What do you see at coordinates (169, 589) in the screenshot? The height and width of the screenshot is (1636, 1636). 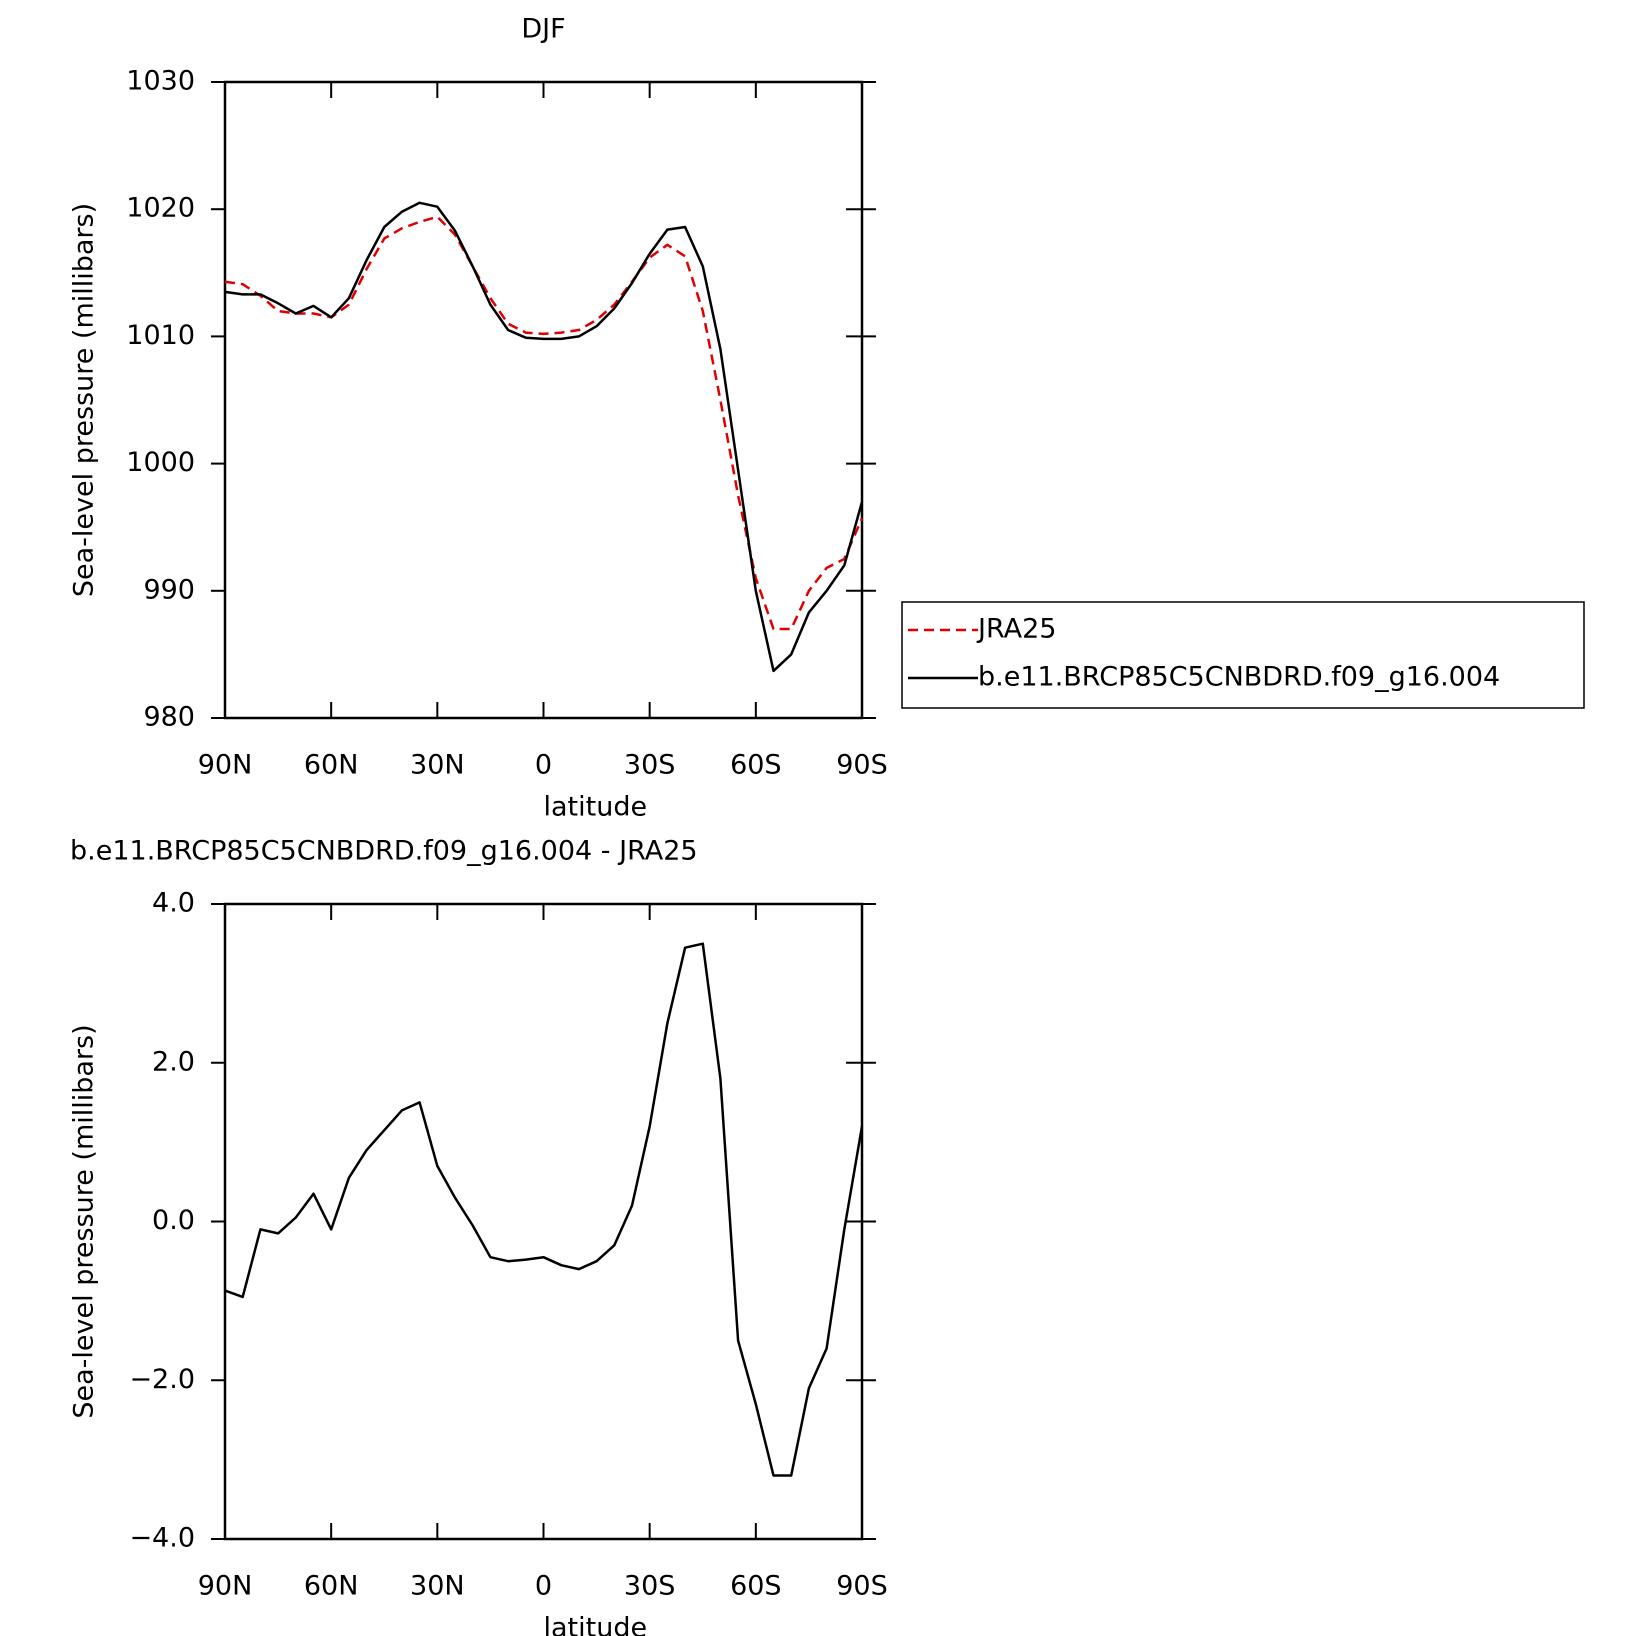 I see `y-tick-label: 990` at bounding box center [169, 589].